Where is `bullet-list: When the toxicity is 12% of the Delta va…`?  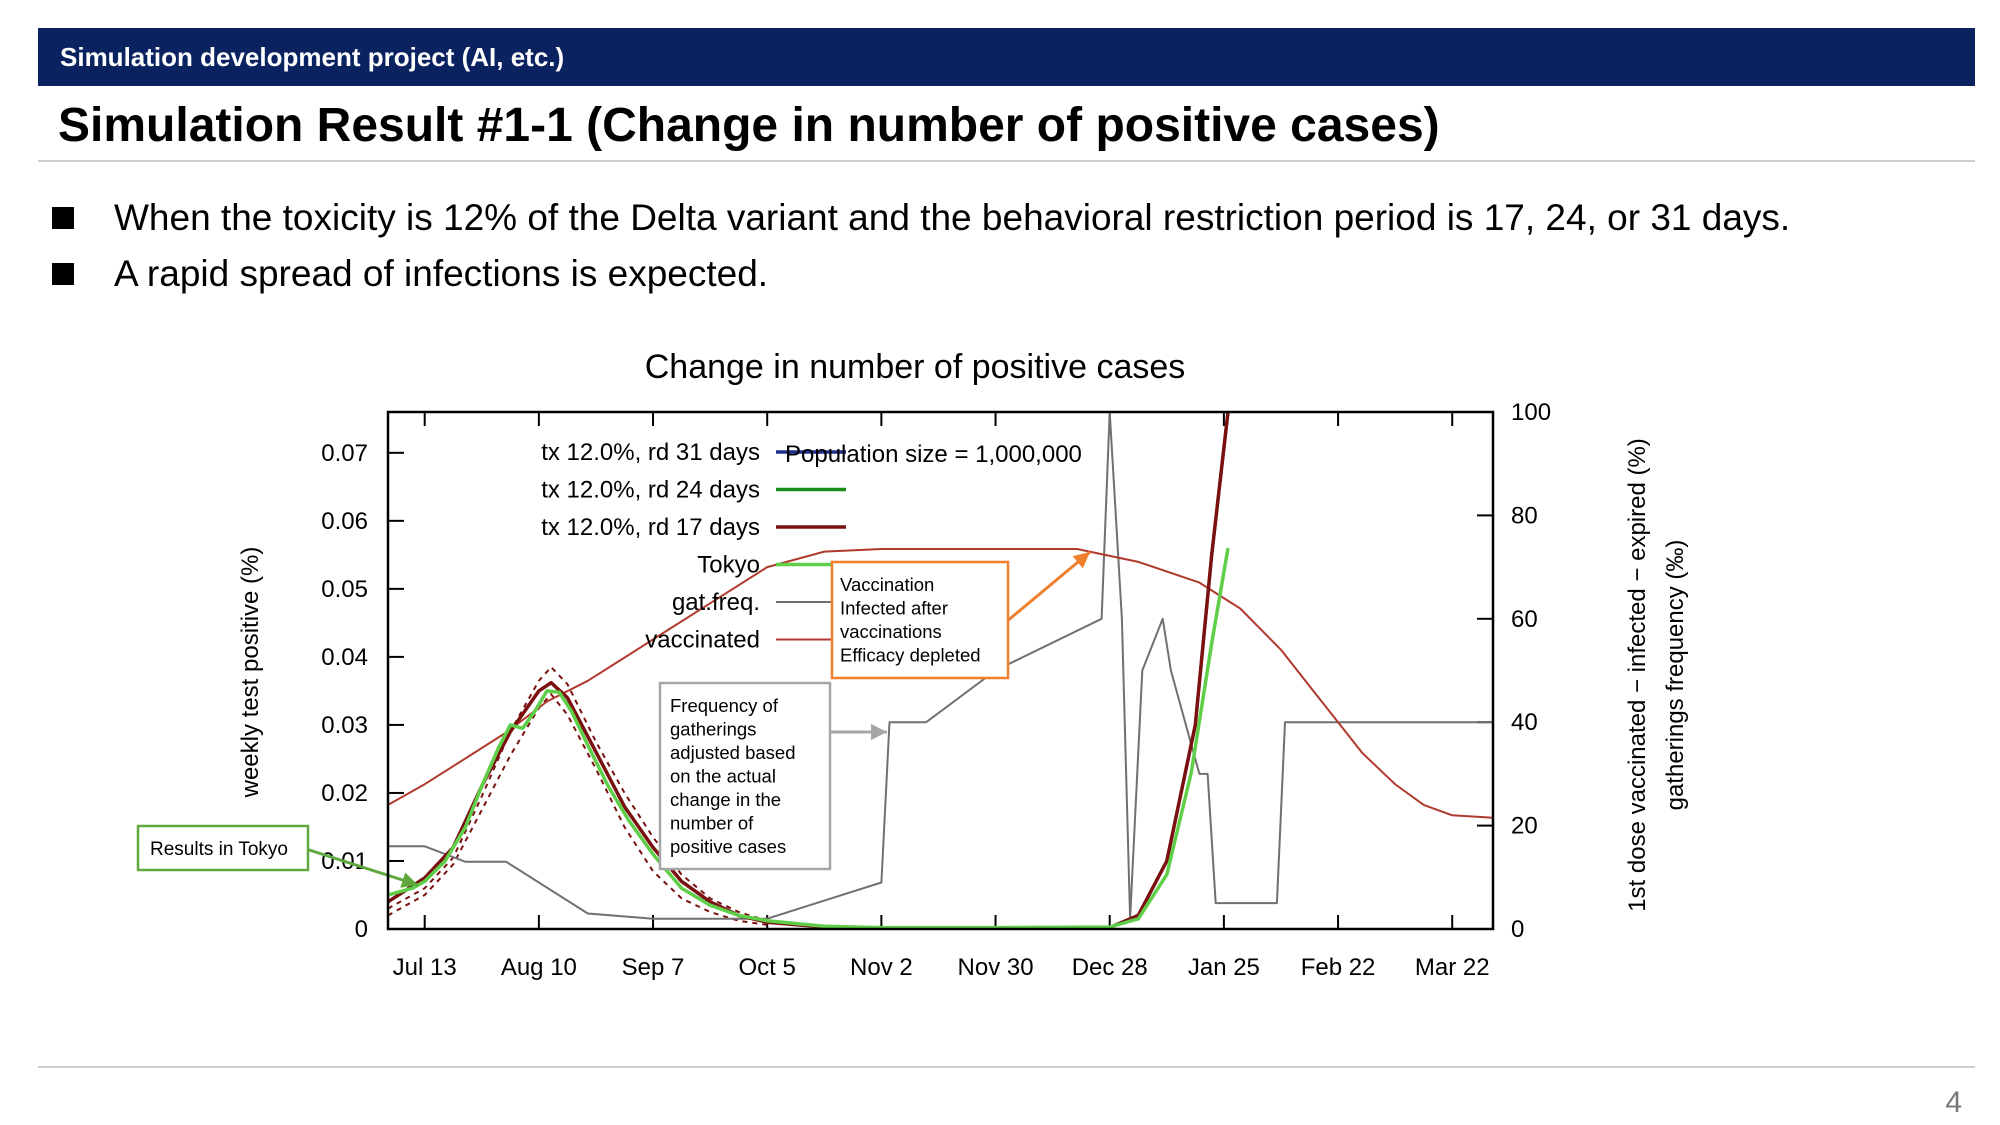 bullet-list: When the toxicity is 12% of the Delta va… is located at coordinates (921, 246).